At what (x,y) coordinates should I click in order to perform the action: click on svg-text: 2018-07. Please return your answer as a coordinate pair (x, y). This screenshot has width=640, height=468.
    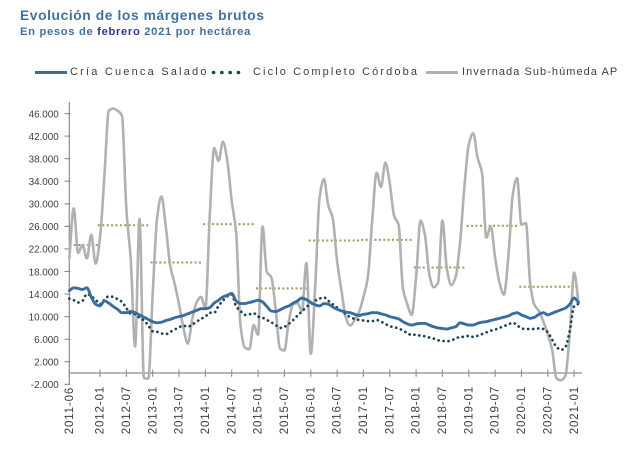
    Looking at the image, I should click on (443, 410).